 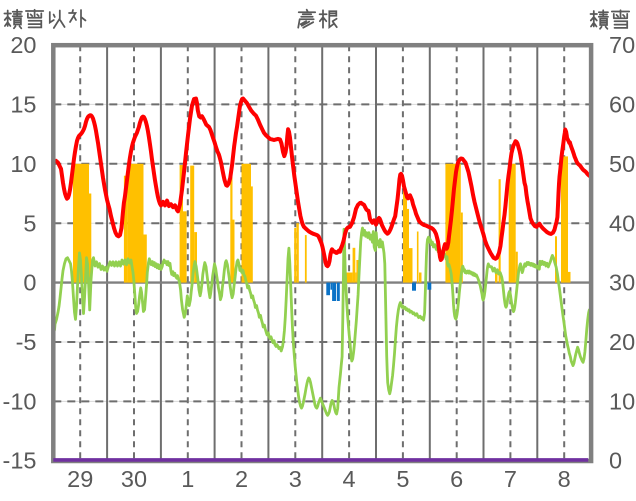 I want to click on svg-text: 4, so click(x=349, y=479).